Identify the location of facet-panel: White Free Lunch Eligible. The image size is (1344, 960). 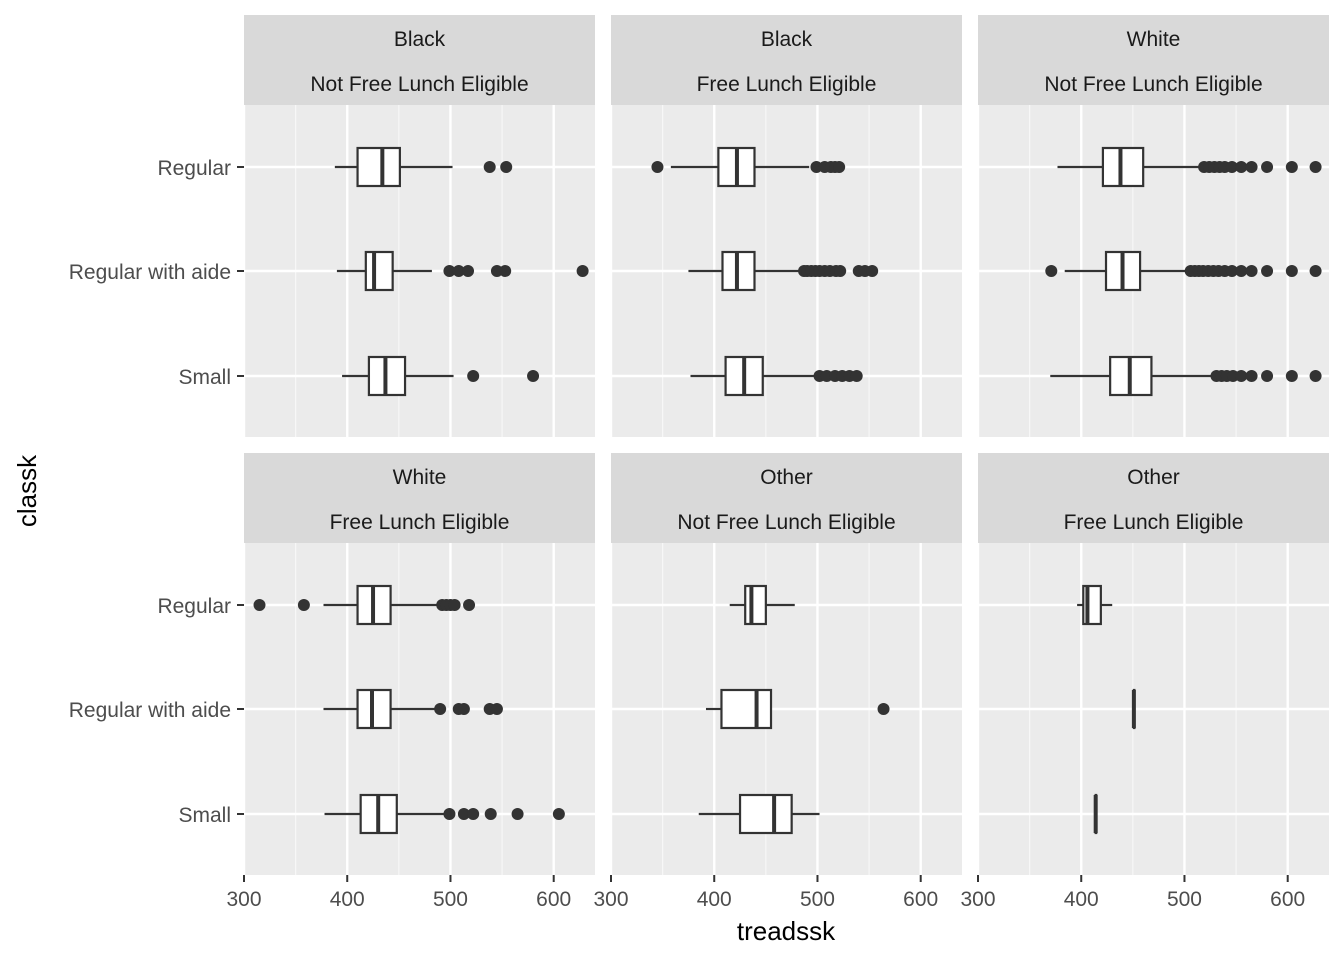
(418, 664).